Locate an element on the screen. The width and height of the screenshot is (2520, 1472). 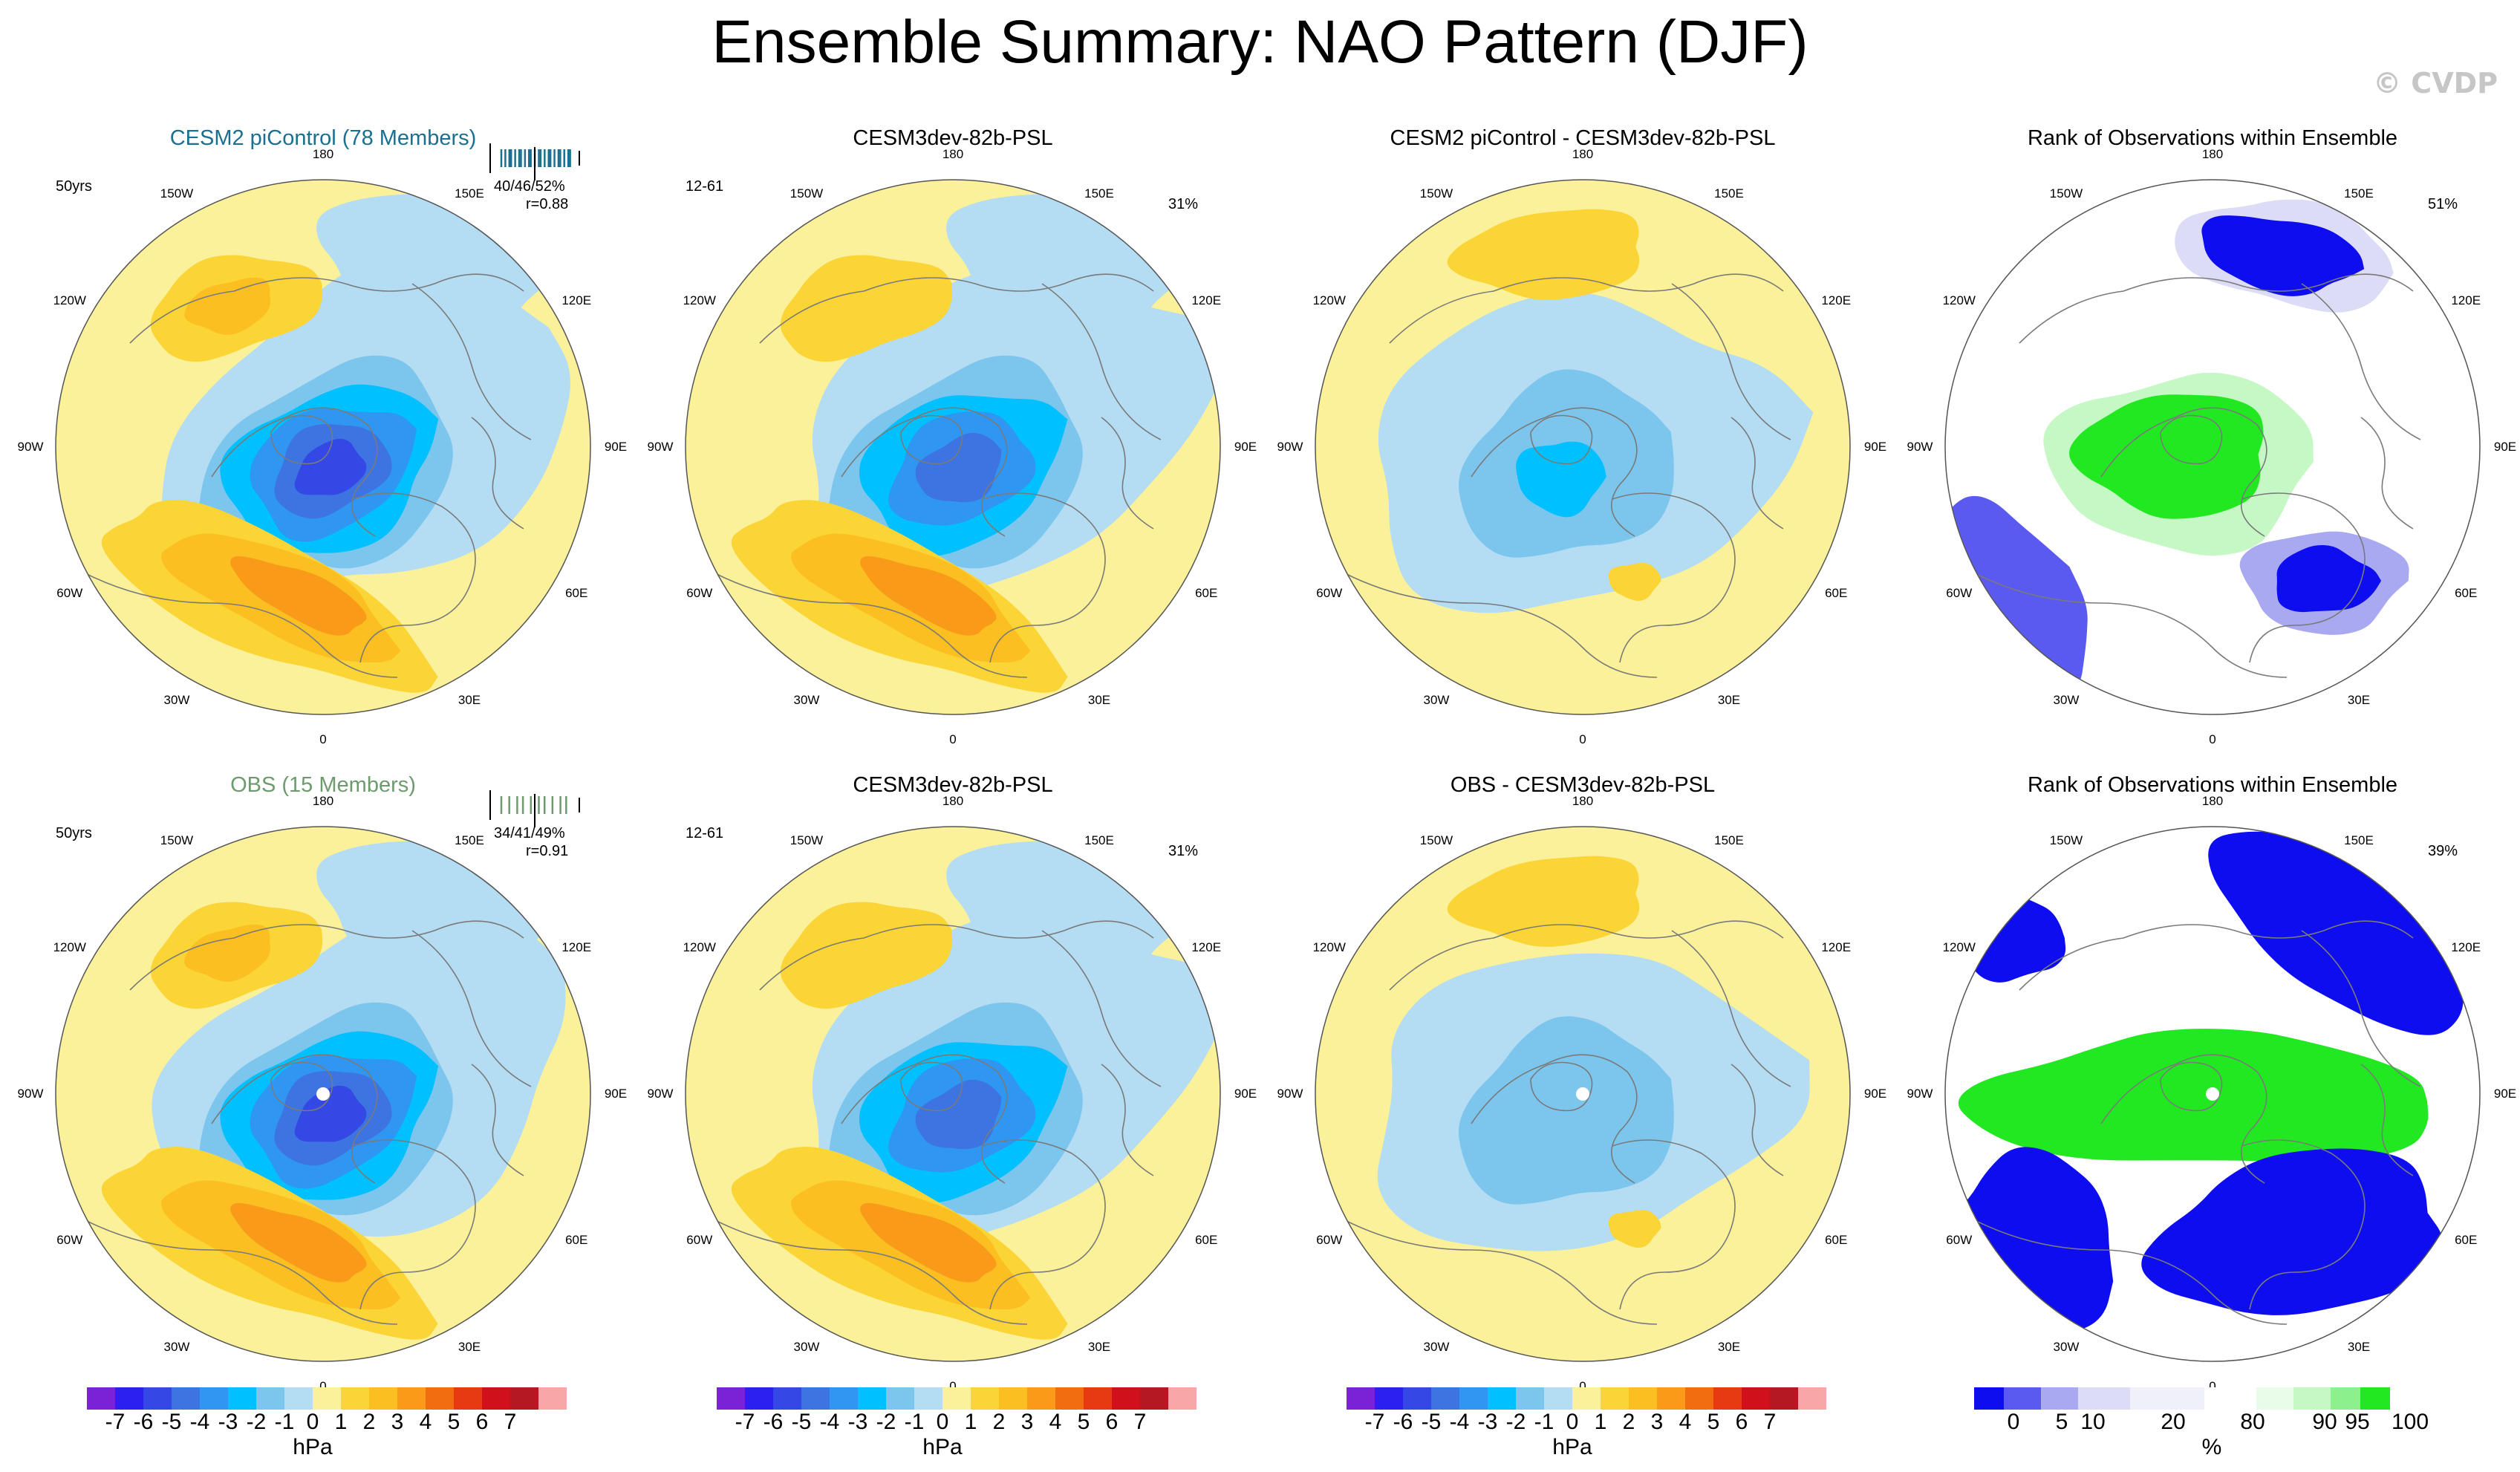
pct-variance-label: 51% is located at coordinates (2443, 204).